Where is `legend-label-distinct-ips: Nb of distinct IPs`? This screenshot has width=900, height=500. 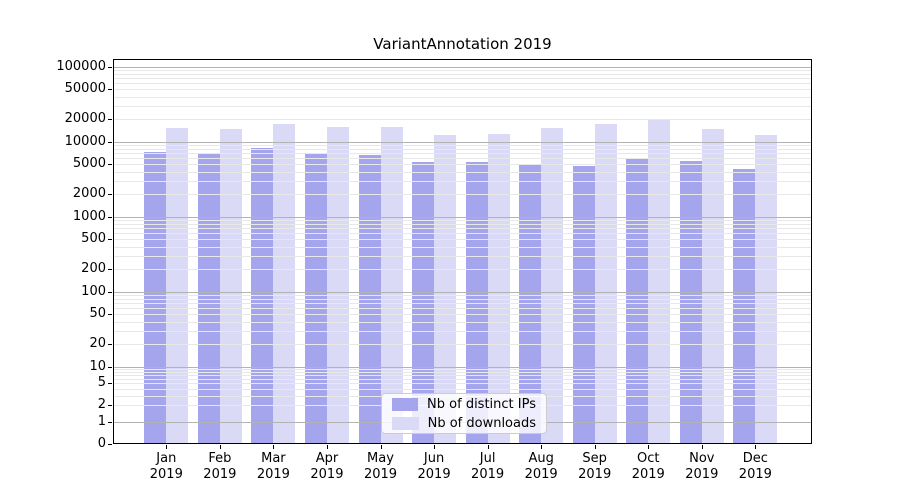 legend-label-distinct-ips: Nb of distinct IPs is located at coordinates (481, 404).